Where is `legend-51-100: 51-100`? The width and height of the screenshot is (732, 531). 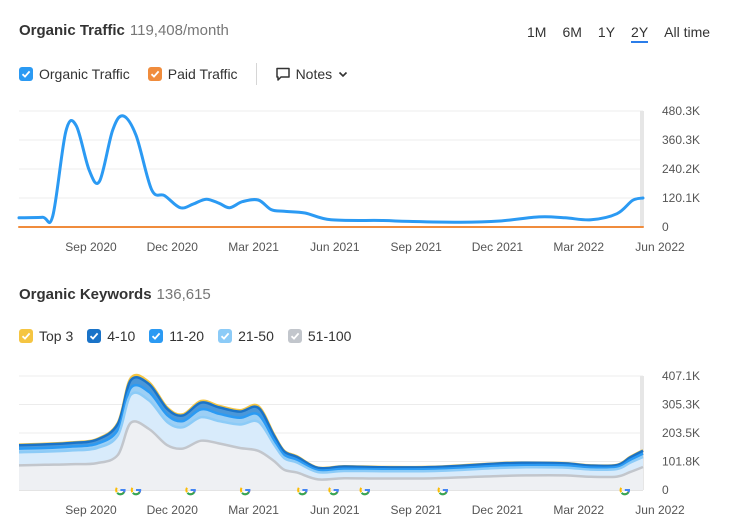
legend-51-100: 51-100 is located at coordinates (319, 336).